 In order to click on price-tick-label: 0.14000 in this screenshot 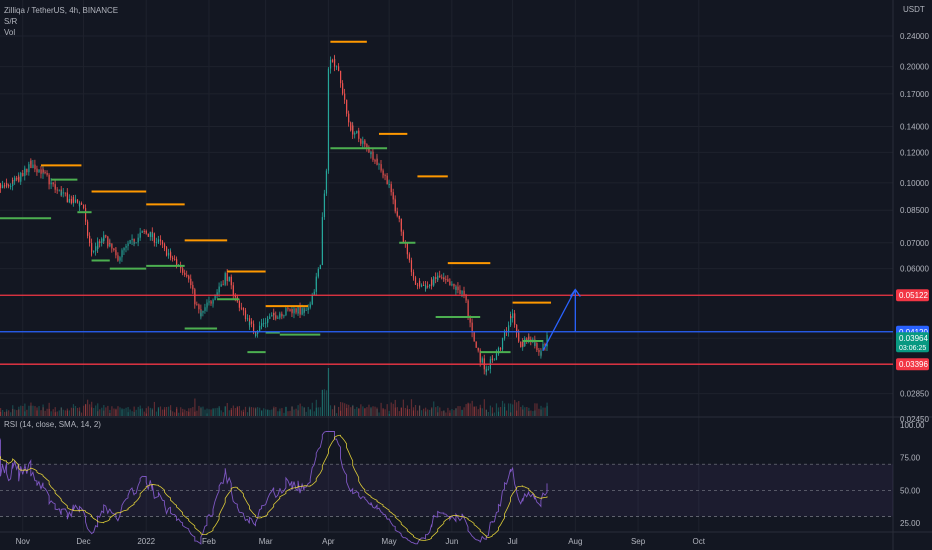, I will do `click(914, 126)`.